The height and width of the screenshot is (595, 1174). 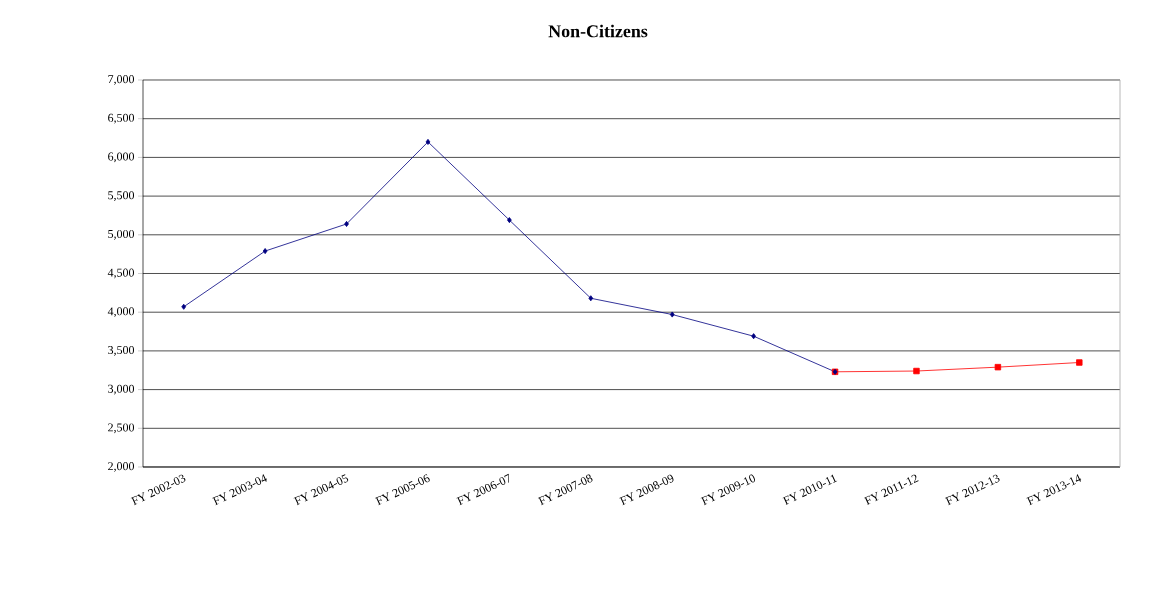 I want to click on y-tick-label: 5,500, so click(x=121, y=196).